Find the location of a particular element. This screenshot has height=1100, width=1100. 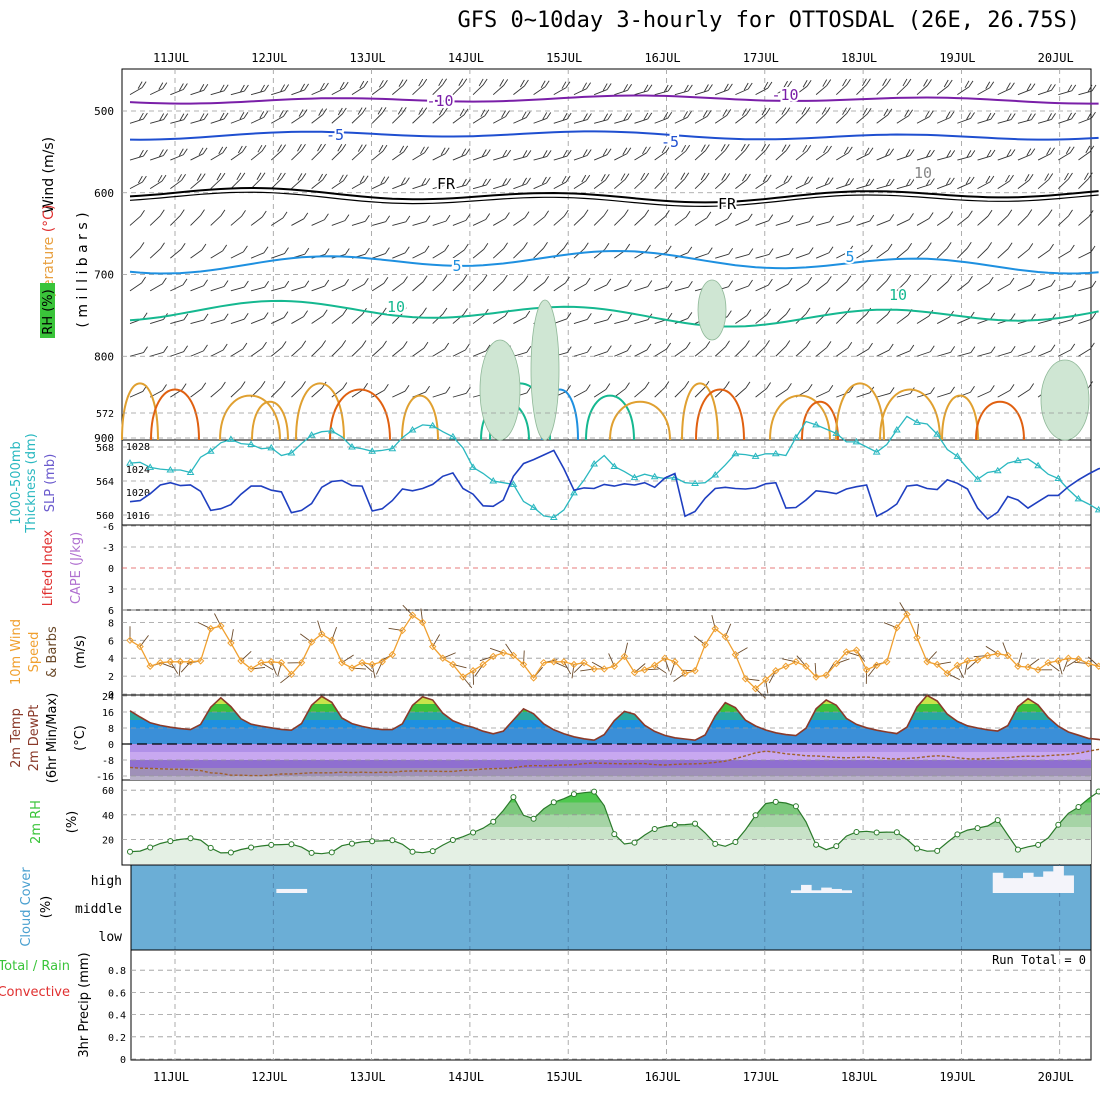

temp-tick: -16 is located at coordinates (105, 777).